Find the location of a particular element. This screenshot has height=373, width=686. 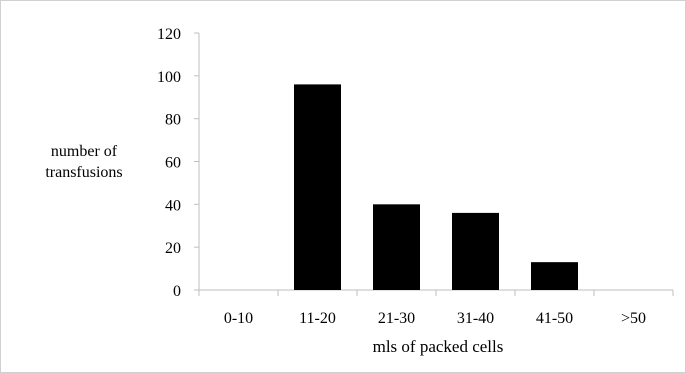

x-tick-label: 0-10 is located at coordinates (238, 318).